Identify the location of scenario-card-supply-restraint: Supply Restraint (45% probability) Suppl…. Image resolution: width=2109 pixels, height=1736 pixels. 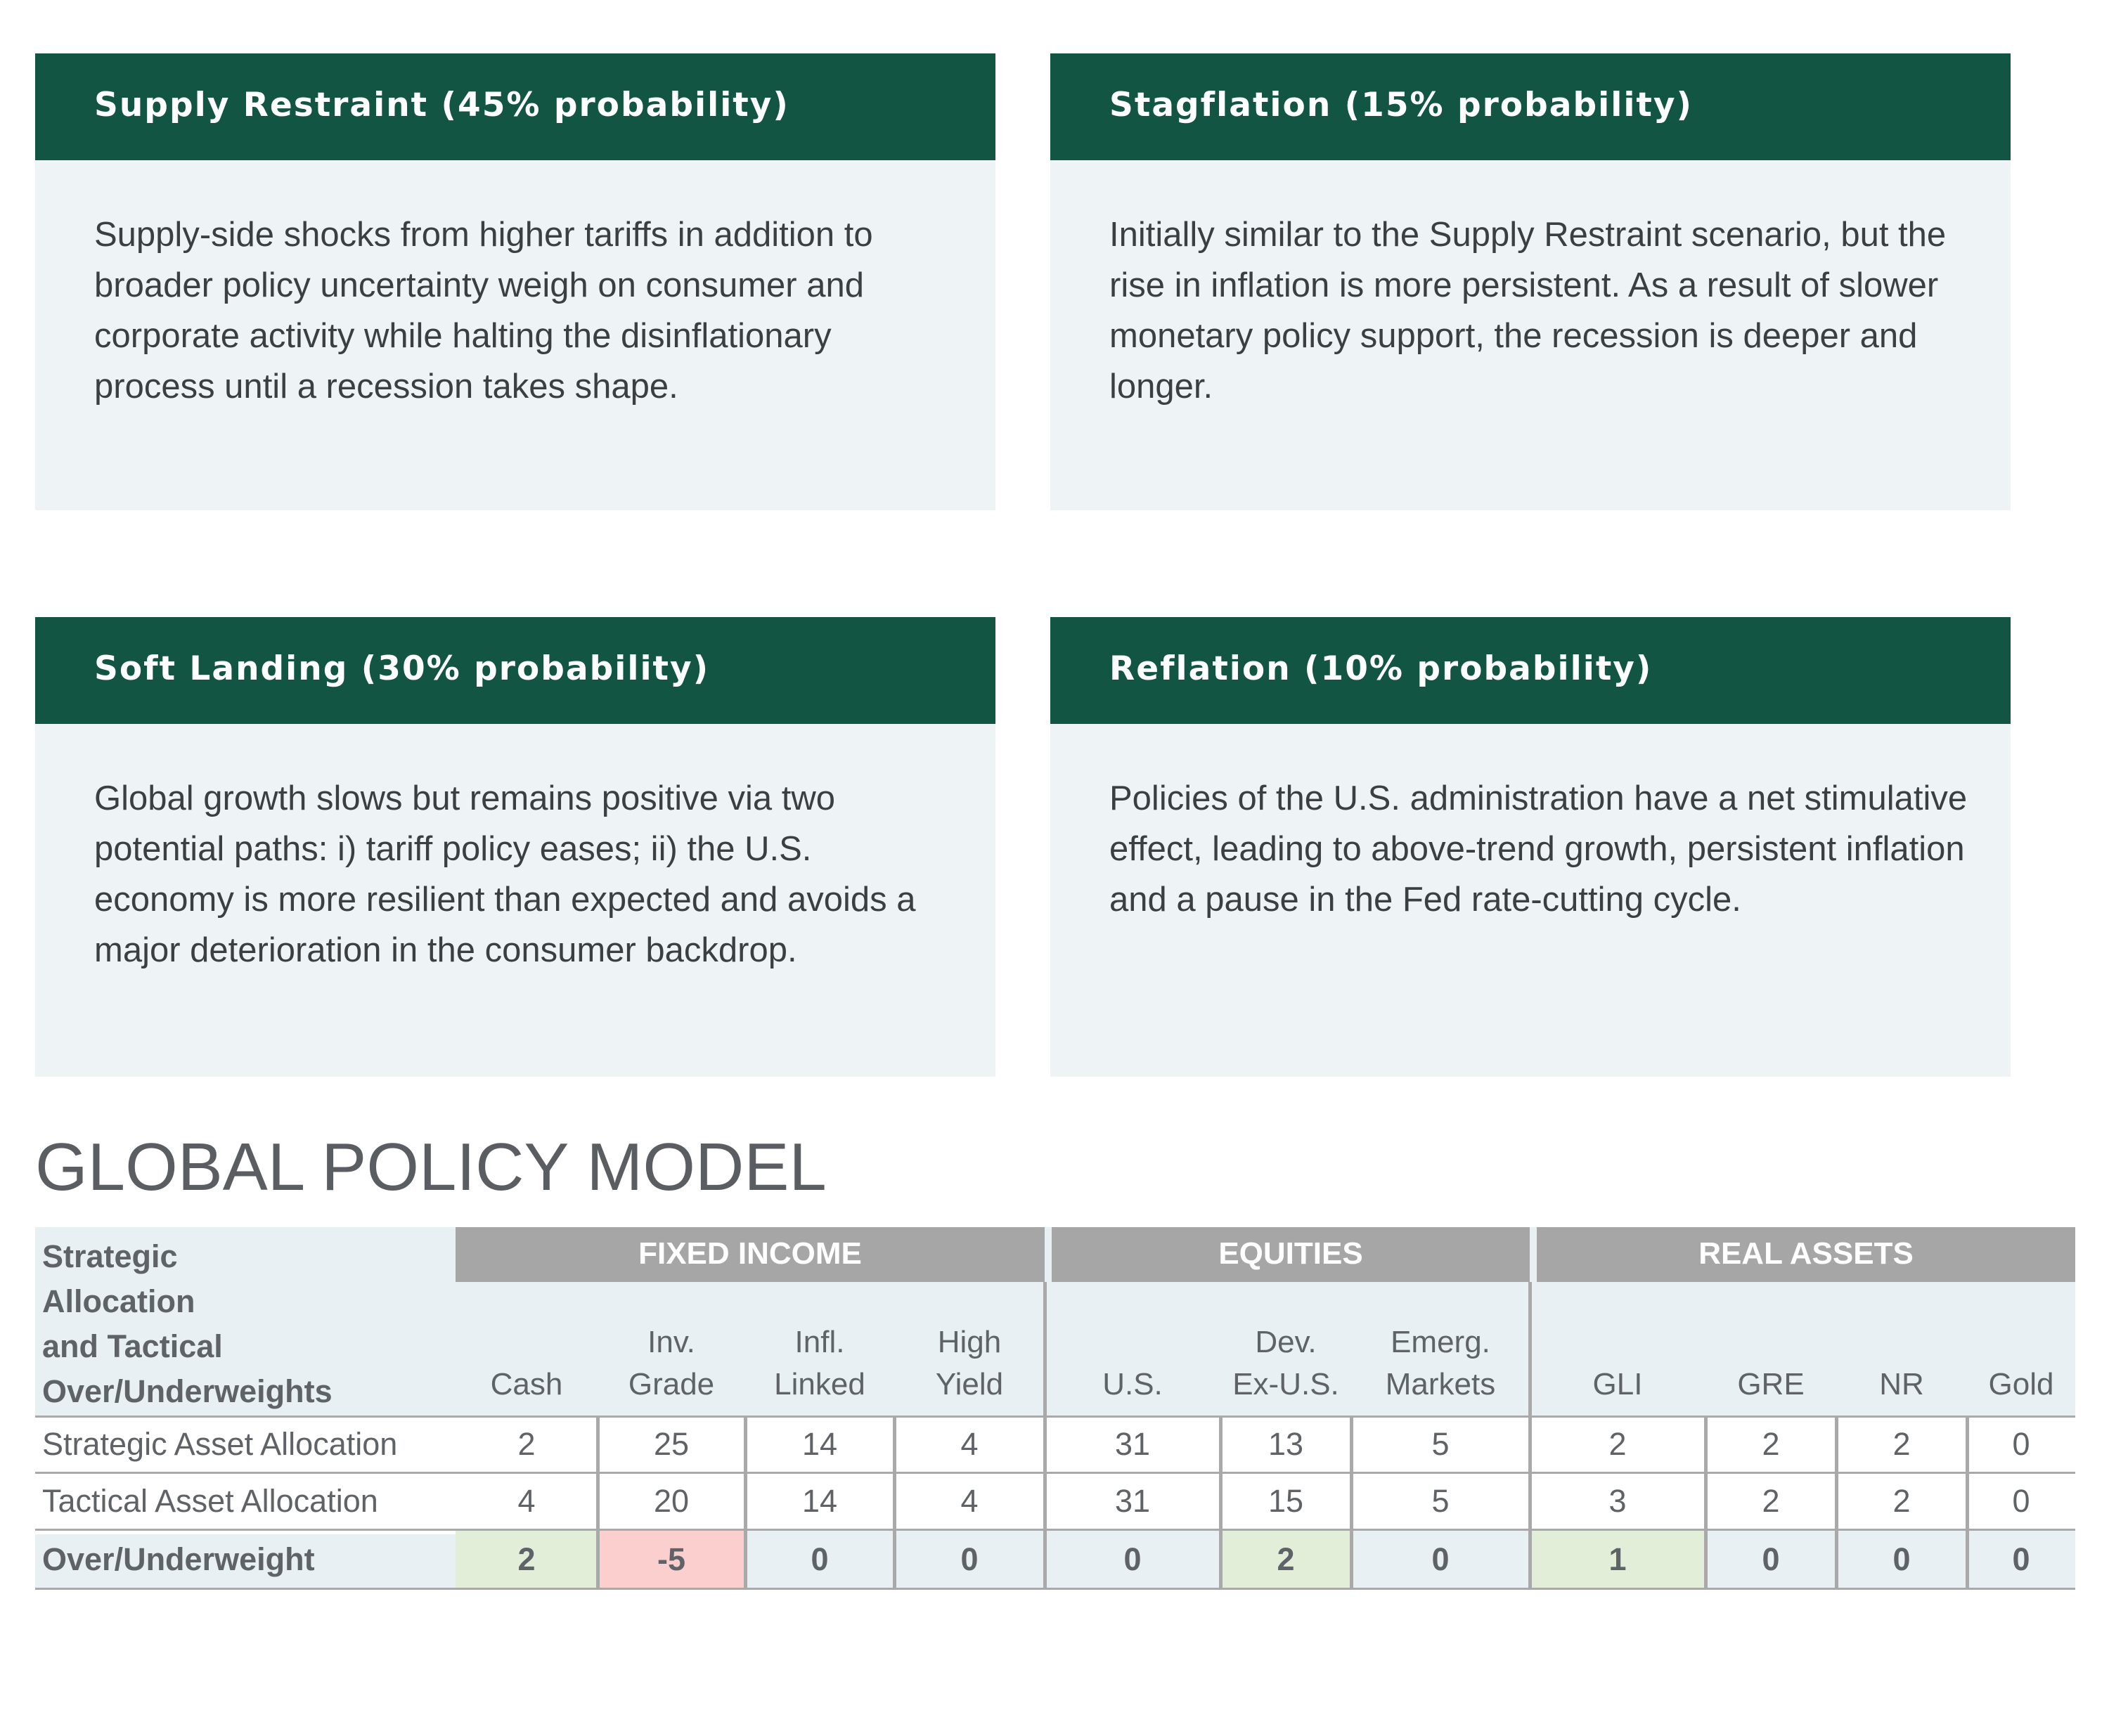
(515, 281).